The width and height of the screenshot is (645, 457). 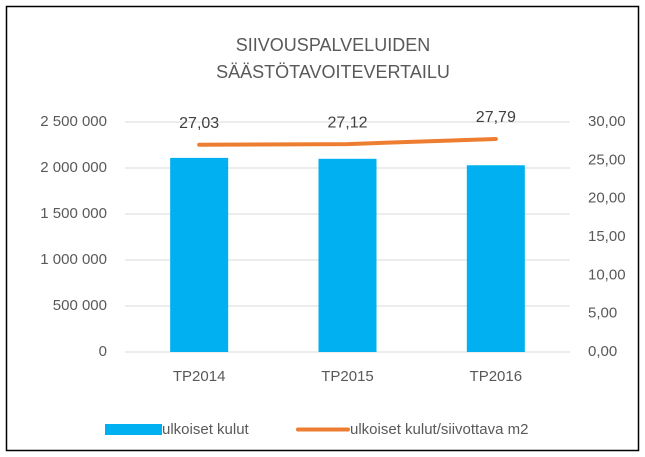 I want to click on y-tick-label: 1 000 000, so click(x=73, y=259).